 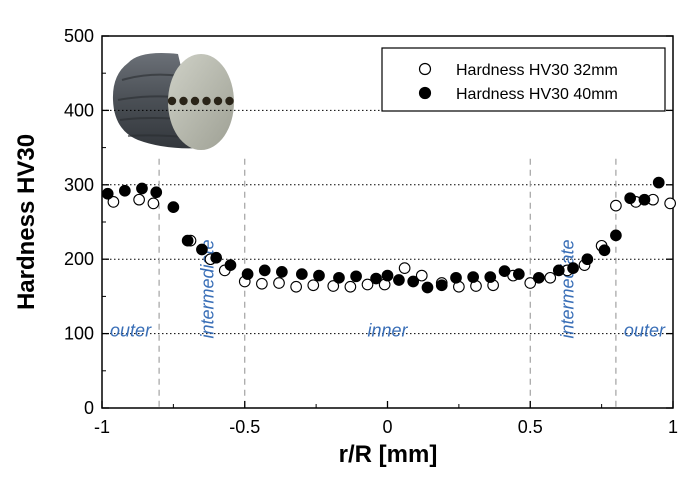 I want to click on x-tick-label: -0.5, so click(x=244, y=427).